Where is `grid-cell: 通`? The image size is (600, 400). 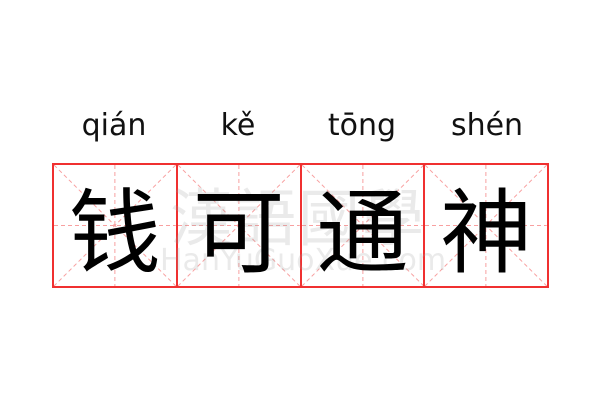 grid-cell: 通 is located at coordinates (364, 226).